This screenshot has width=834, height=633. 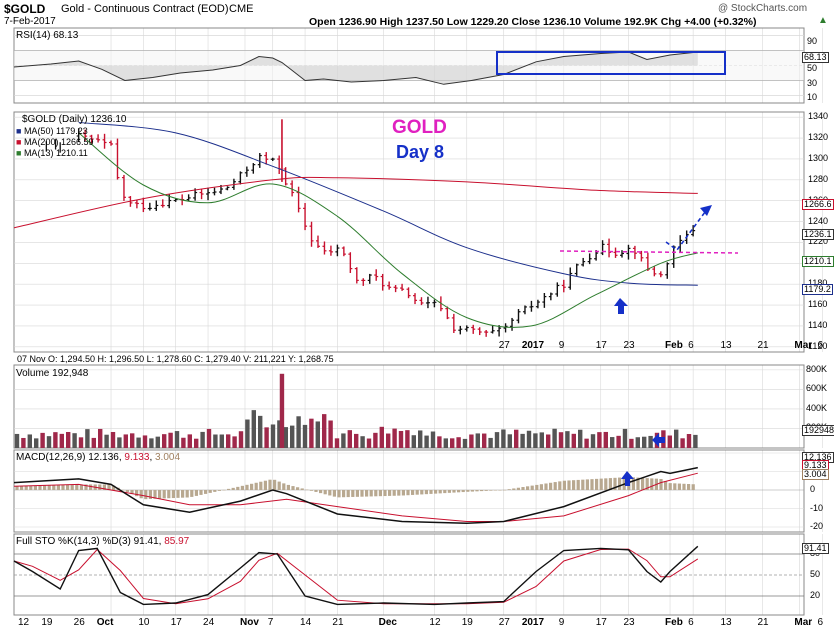 What do you see at coordinates (812, 97) in the screenshot?
I see `rsi-tick-label: 10` at bounding box center [812, 97].